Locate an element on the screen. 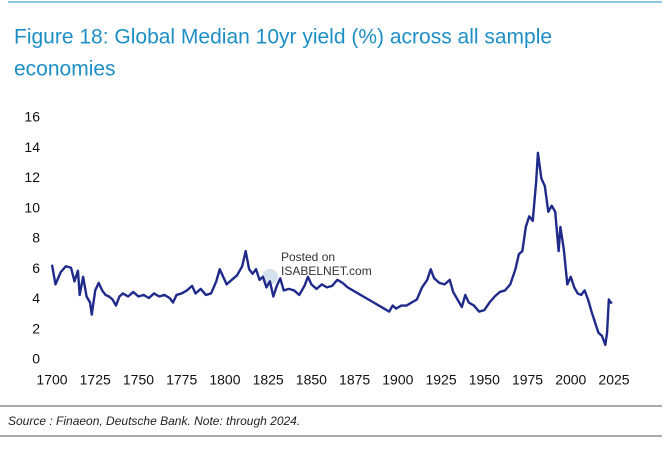 The width and height of the screenshot is (670, 452). chart-title-line2: economies is located at coordinates (65, 69).